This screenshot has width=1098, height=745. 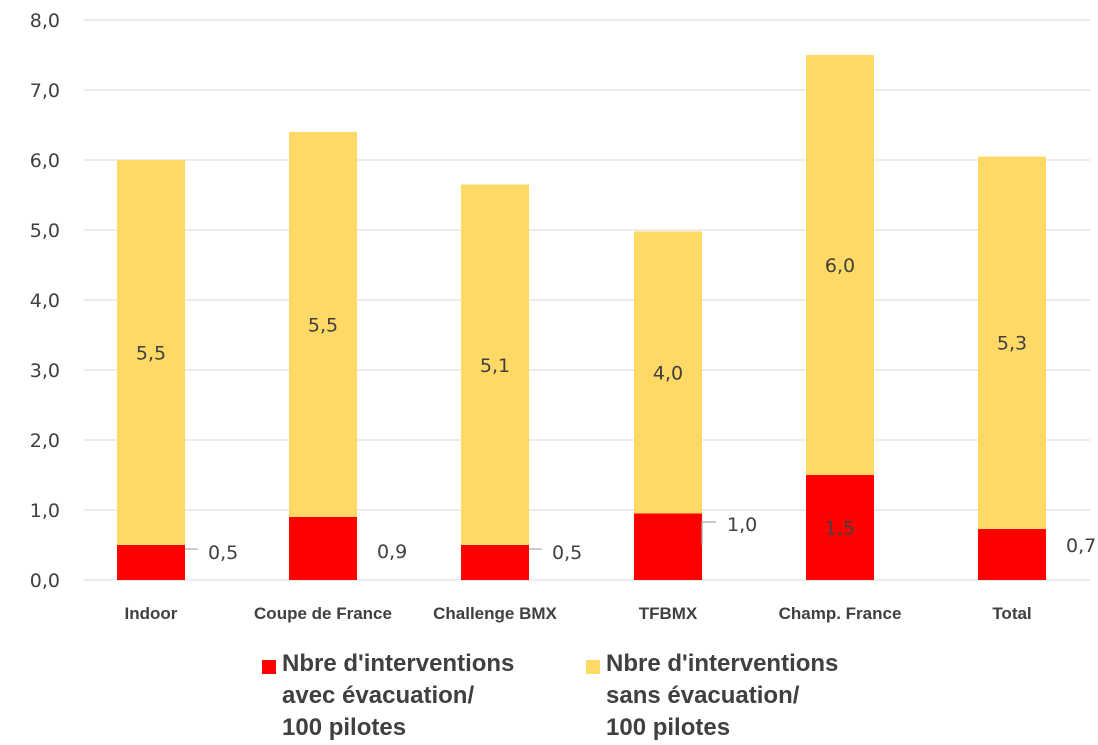 I want to click on legend-swatch-red, so click(x=269, y=667).